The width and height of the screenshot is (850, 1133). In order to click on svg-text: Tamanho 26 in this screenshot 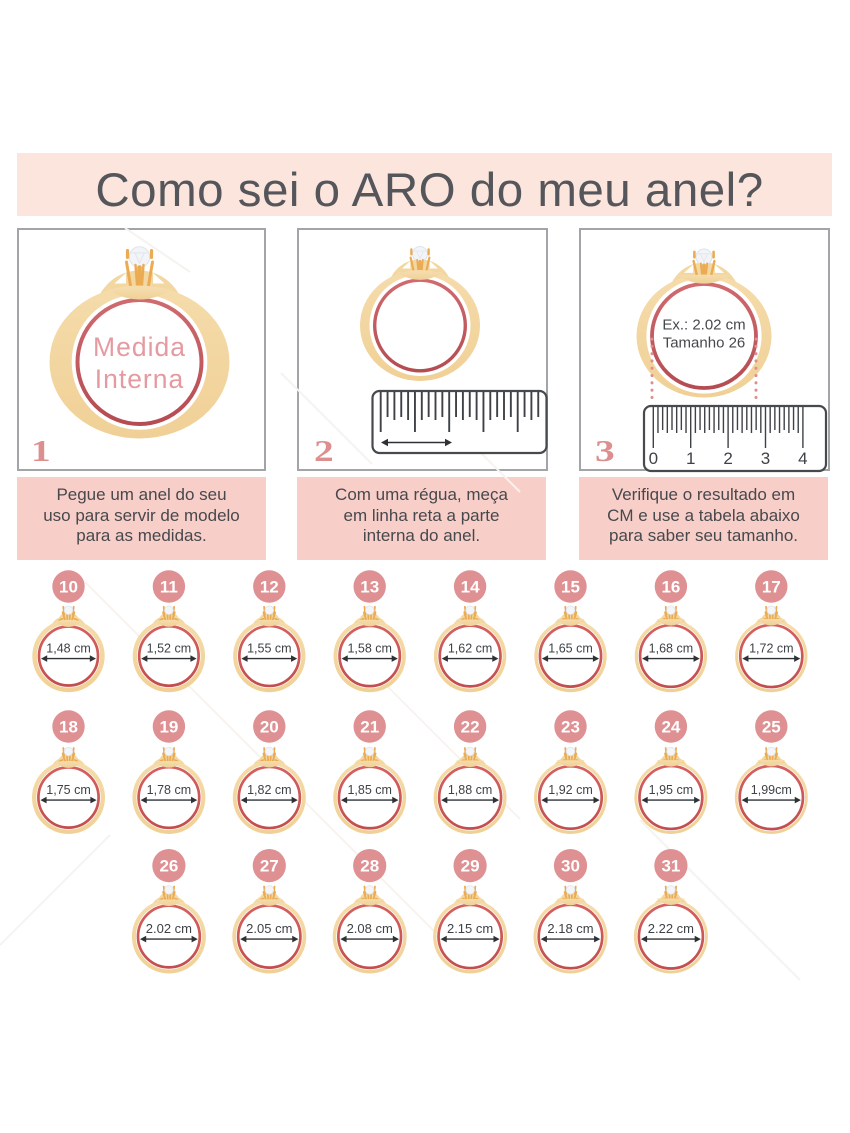, I will do `click(704, 343)`.